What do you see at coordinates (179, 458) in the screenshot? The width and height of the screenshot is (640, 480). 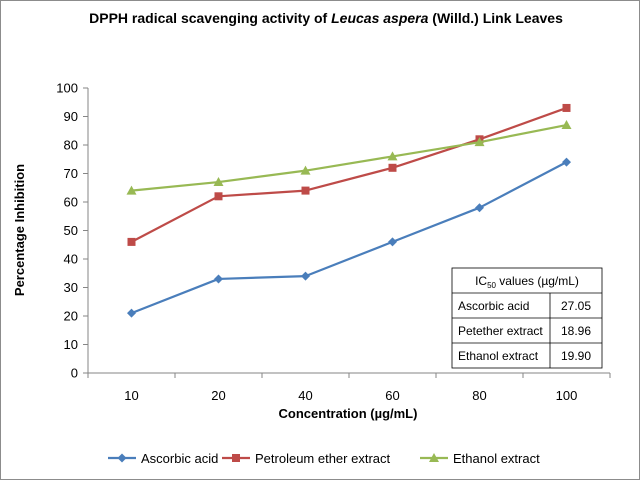 I see `legend-label: Ascorbic acid` at bounding box center [179, 458].